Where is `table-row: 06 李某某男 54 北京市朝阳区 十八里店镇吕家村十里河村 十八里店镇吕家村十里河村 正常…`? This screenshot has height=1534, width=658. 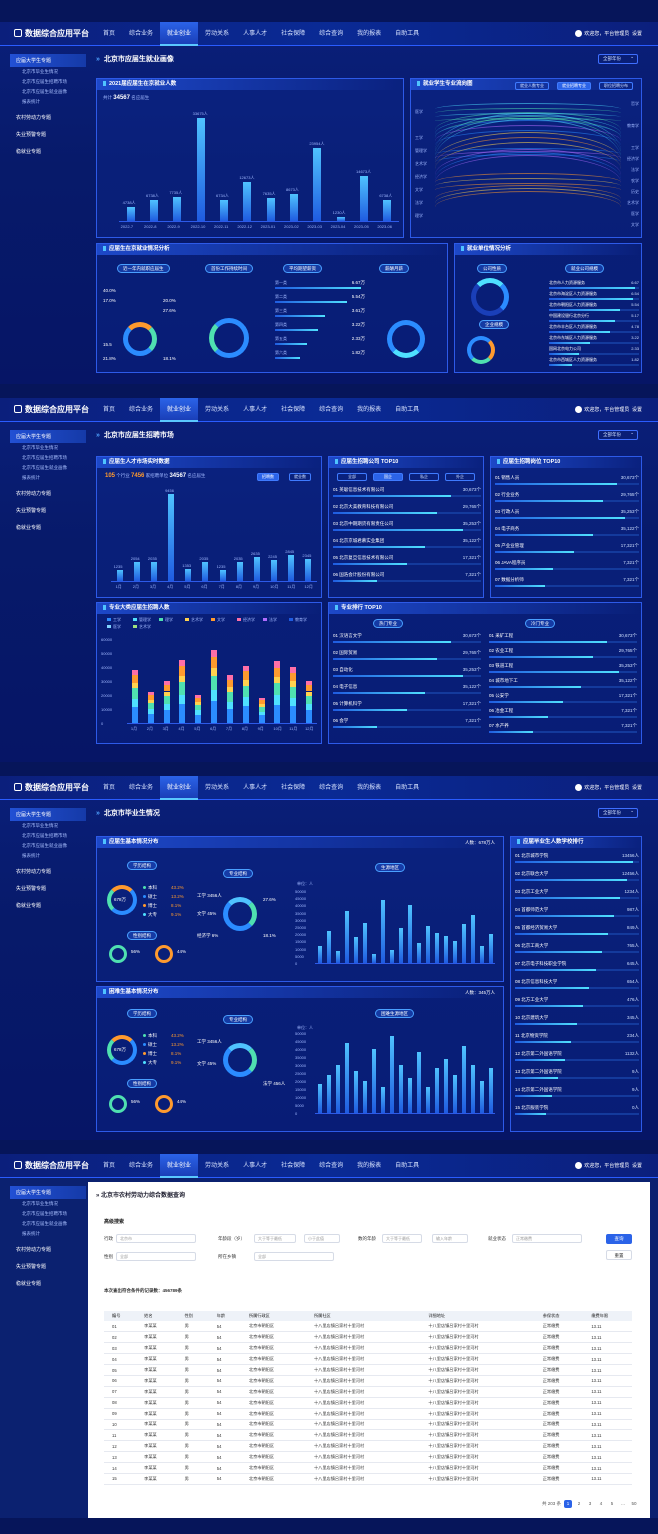 table-row: 06 李某某男 54 北京市朝阳区 十八里店镇吕家村十里河村 十八里店镇吕家村十里河村 正常… is located at coordinates (368, 1380).